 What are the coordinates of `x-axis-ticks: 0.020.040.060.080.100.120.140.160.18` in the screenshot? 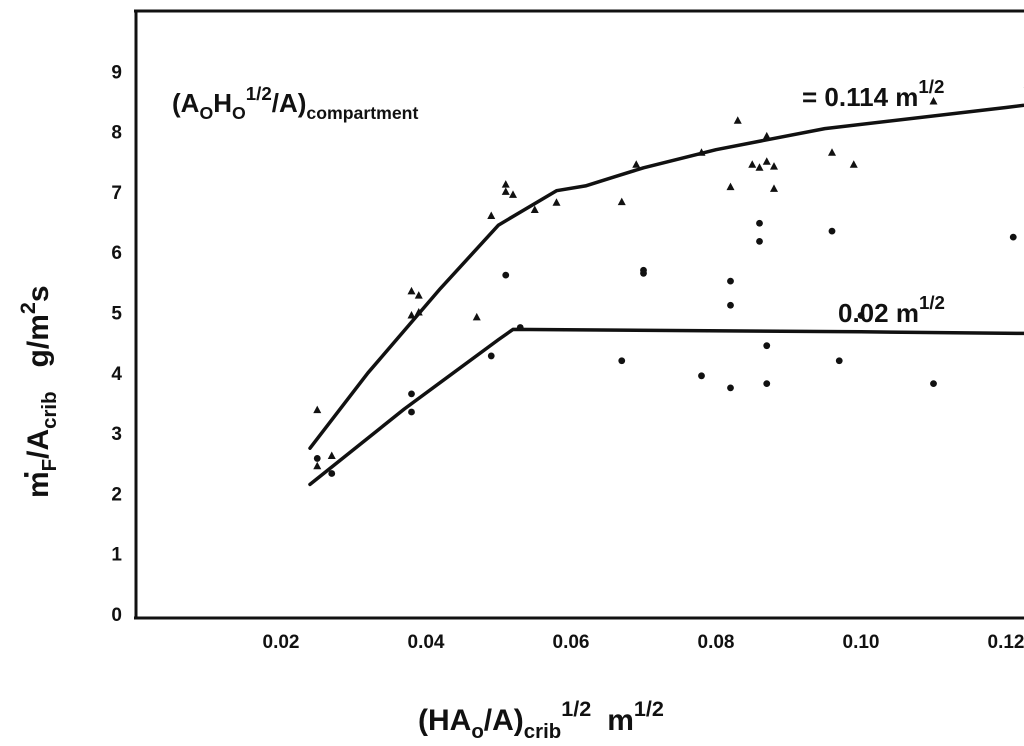 It's located at (643, 642).